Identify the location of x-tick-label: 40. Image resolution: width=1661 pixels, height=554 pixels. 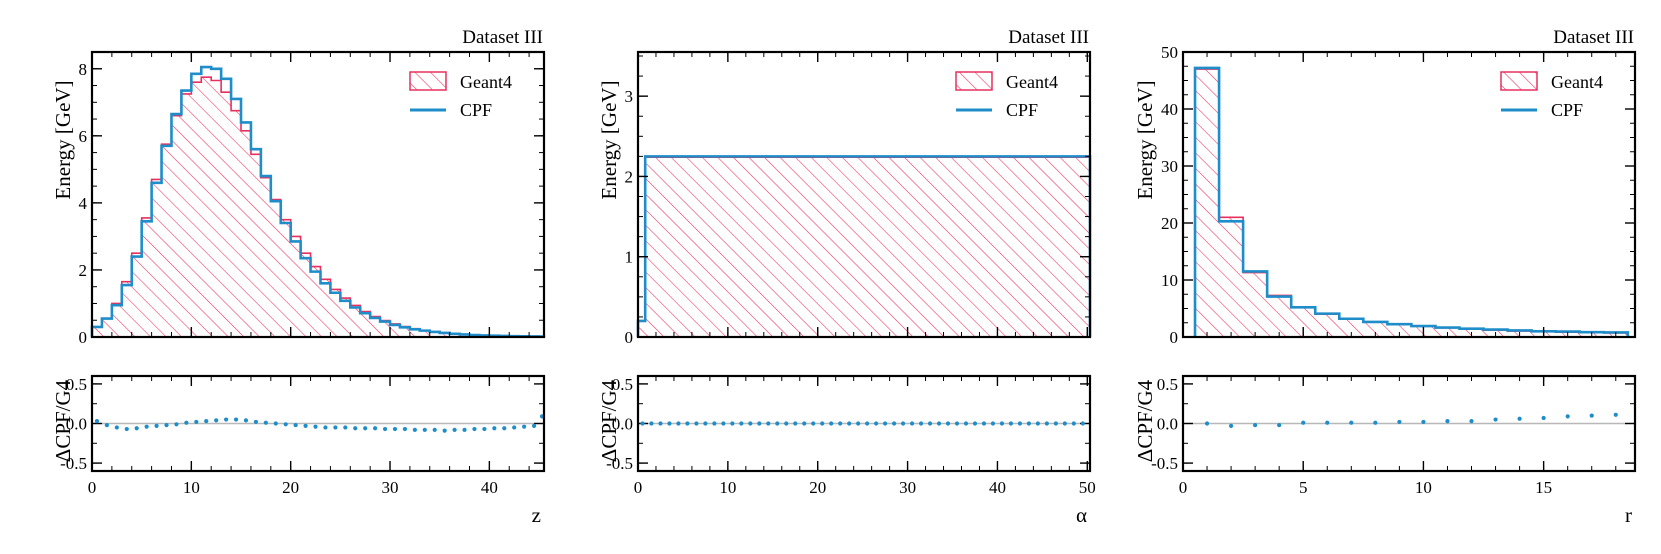
(489, 487).